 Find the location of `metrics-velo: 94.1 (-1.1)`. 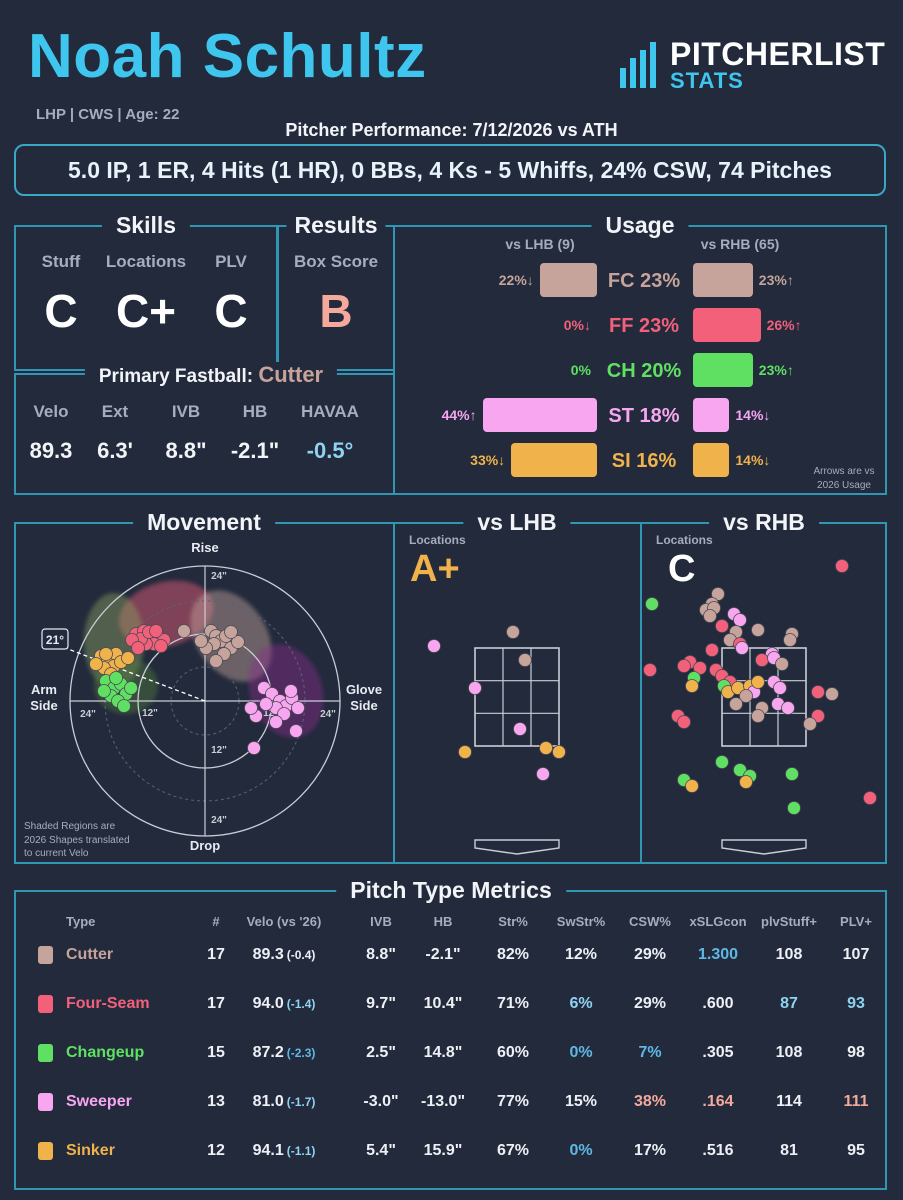

metrics-velo: 94.1 (-1.1) is located at coordinates (284, 1151).